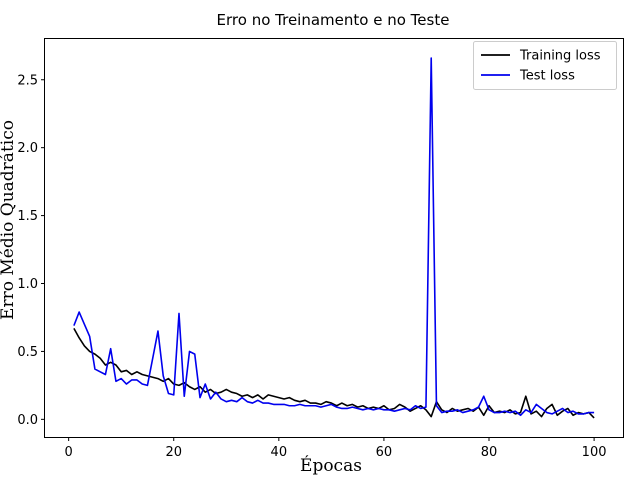 The height and width of the screenshot is (478, 640). Describe the element at coordinates (27, 148) in the screenshot. I see `y-tick-label: 2.0` at that location.